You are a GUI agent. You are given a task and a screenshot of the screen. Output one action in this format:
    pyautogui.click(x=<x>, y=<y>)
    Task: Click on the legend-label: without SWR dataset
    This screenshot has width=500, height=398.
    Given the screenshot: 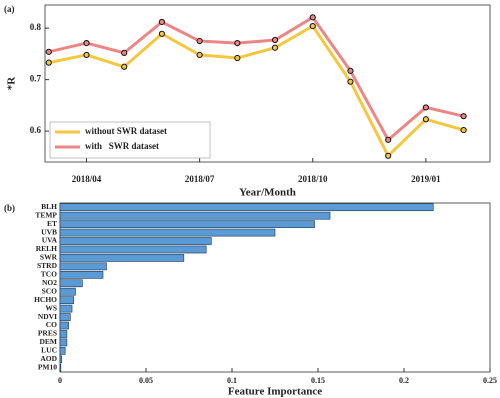 What is the action you would take?
    pyautogui.click(x=126, y=131)
    